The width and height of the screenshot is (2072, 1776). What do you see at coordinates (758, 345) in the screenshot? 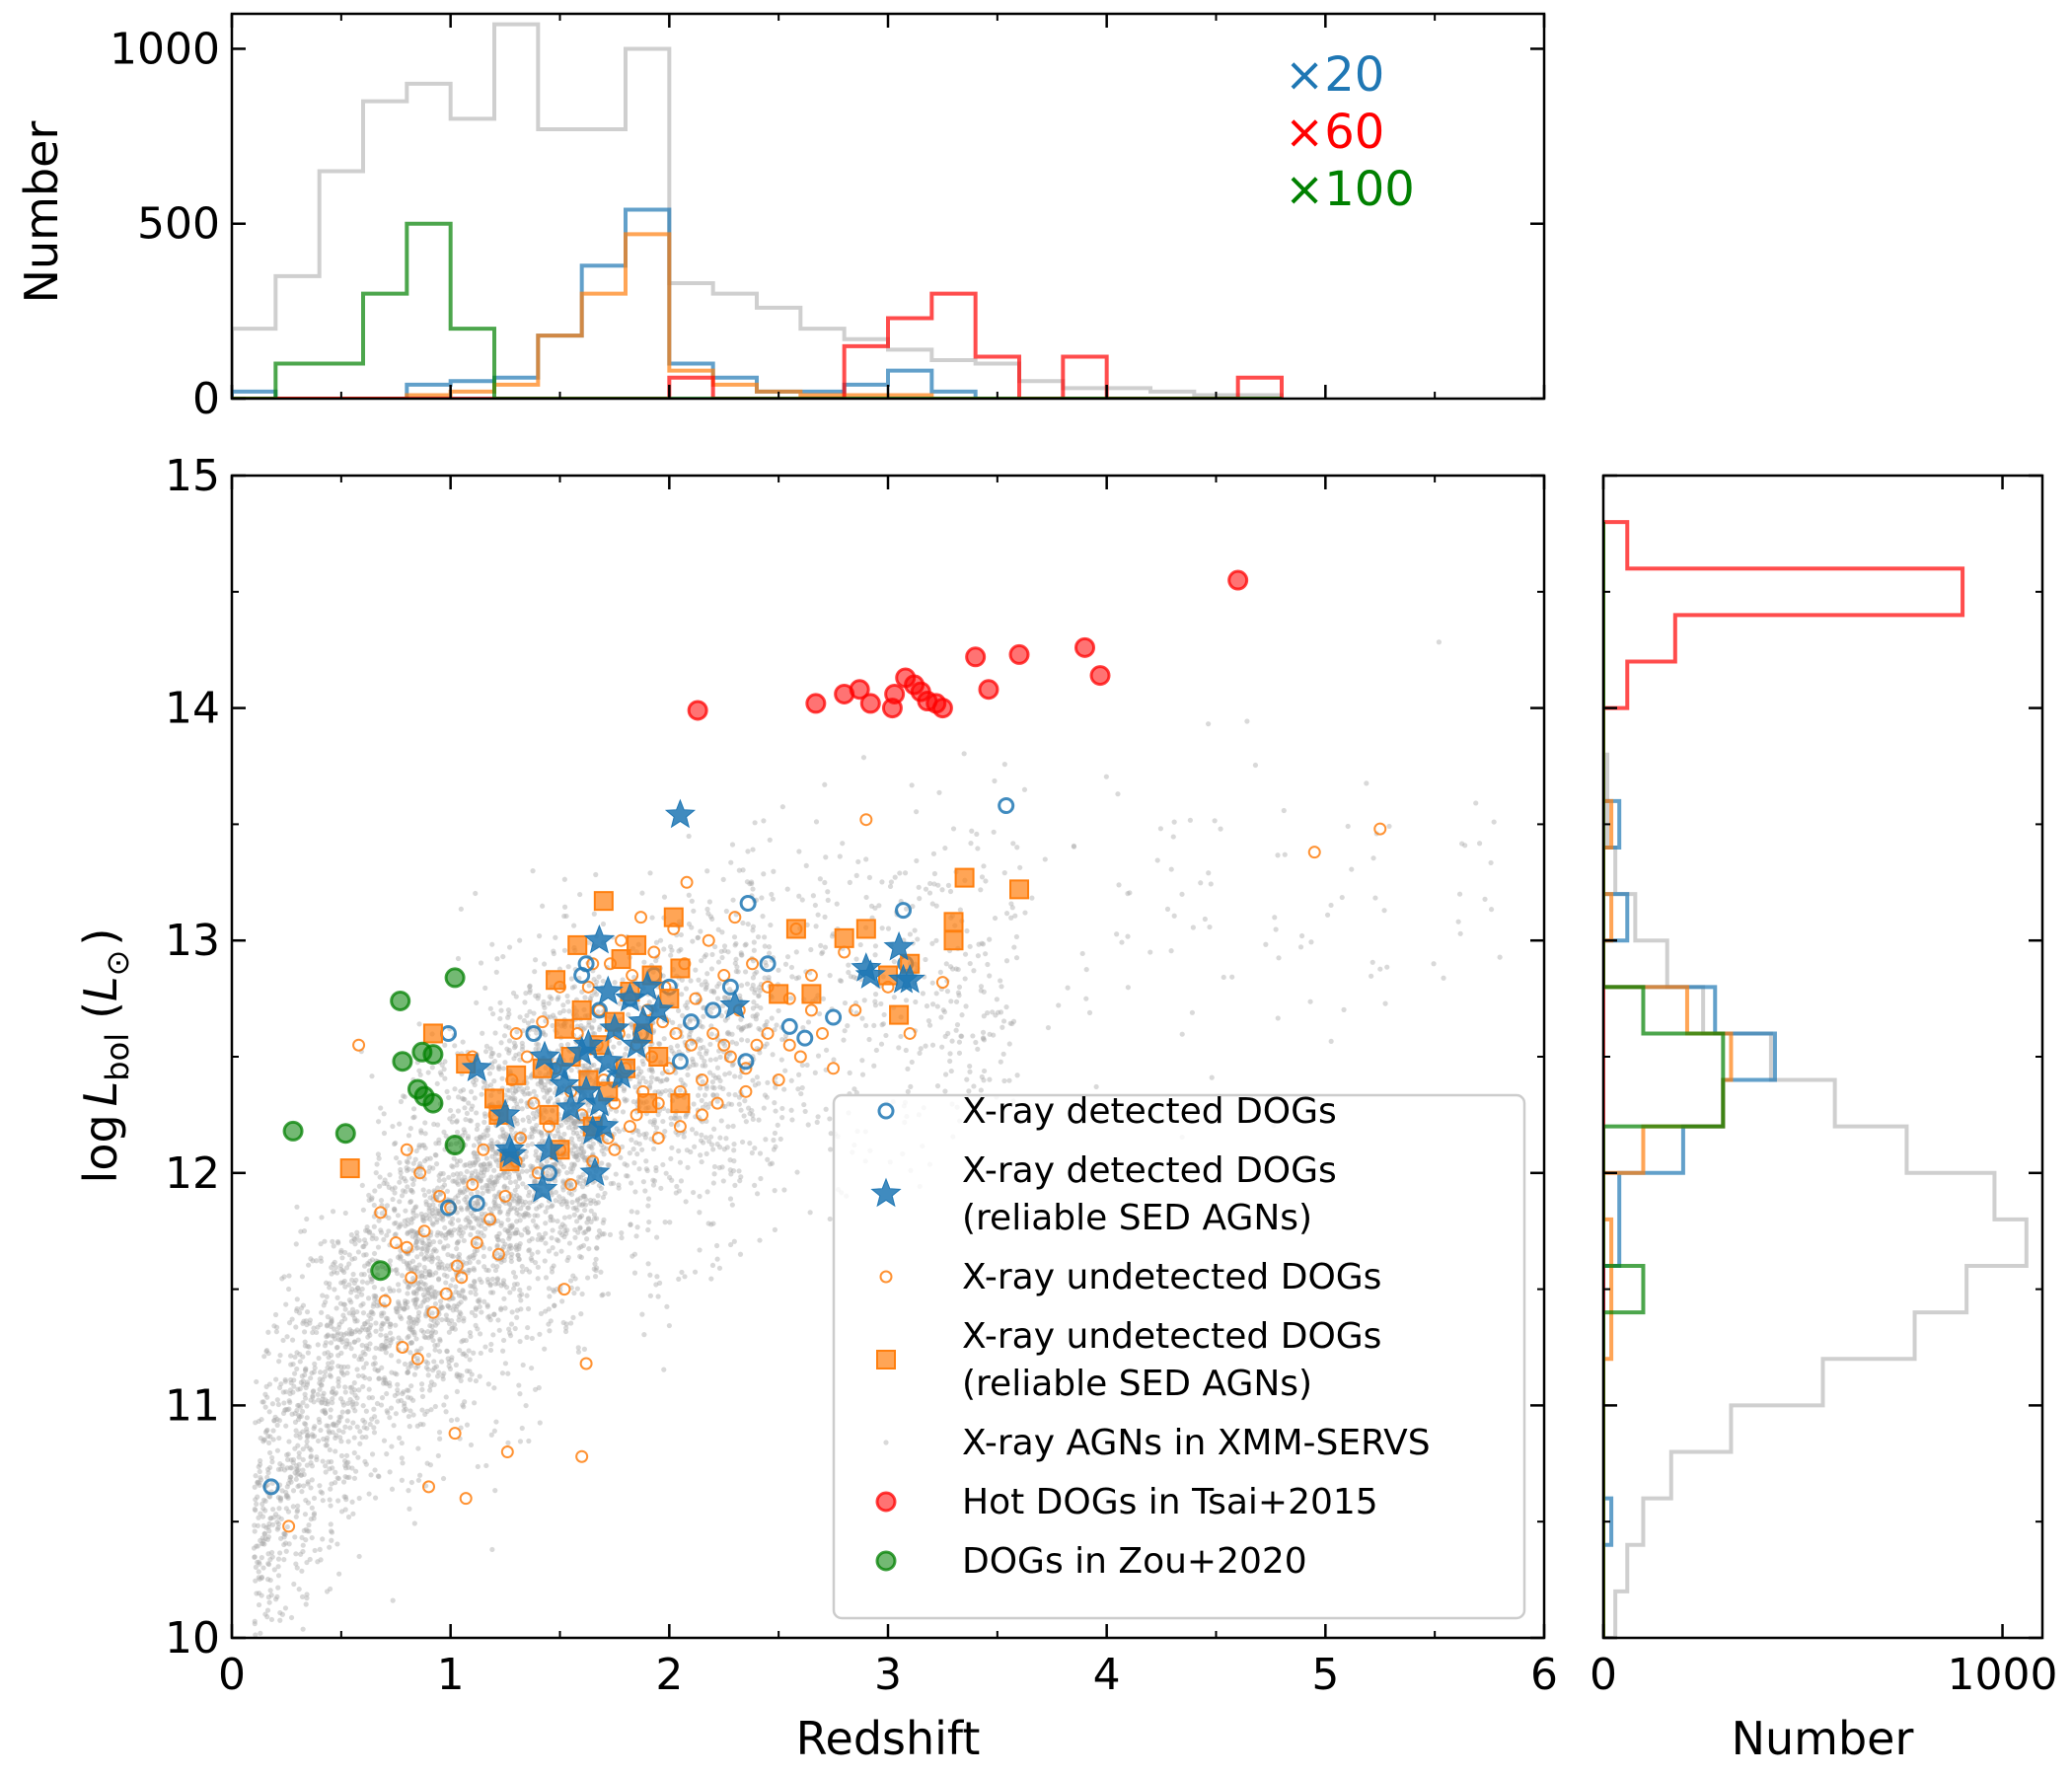
I see `top-hist-hot-dogs` at bounding box center [758, 345].